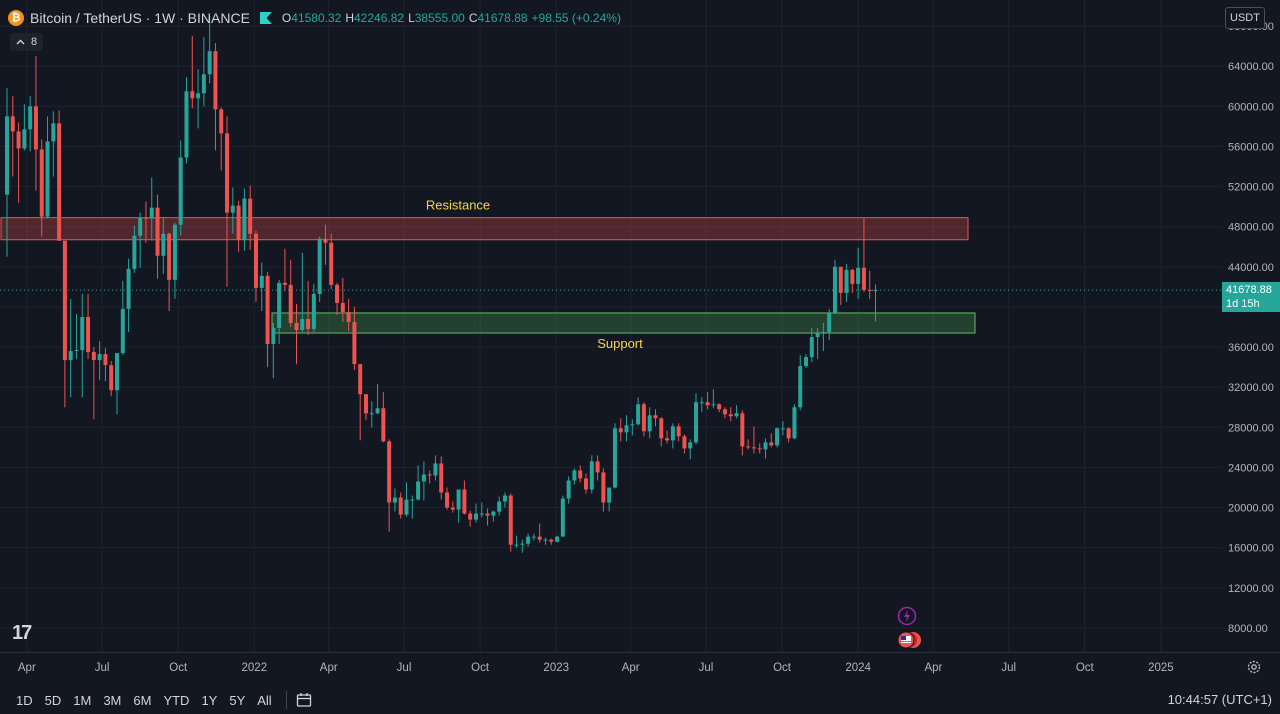 The width and height of the screenshot is (1280, 714). Describe the element at coordinates (140, 18) in the screenshot. I see `symbol-title: Bitcoin / TetherUS · 1W · BINANCE` at that location.